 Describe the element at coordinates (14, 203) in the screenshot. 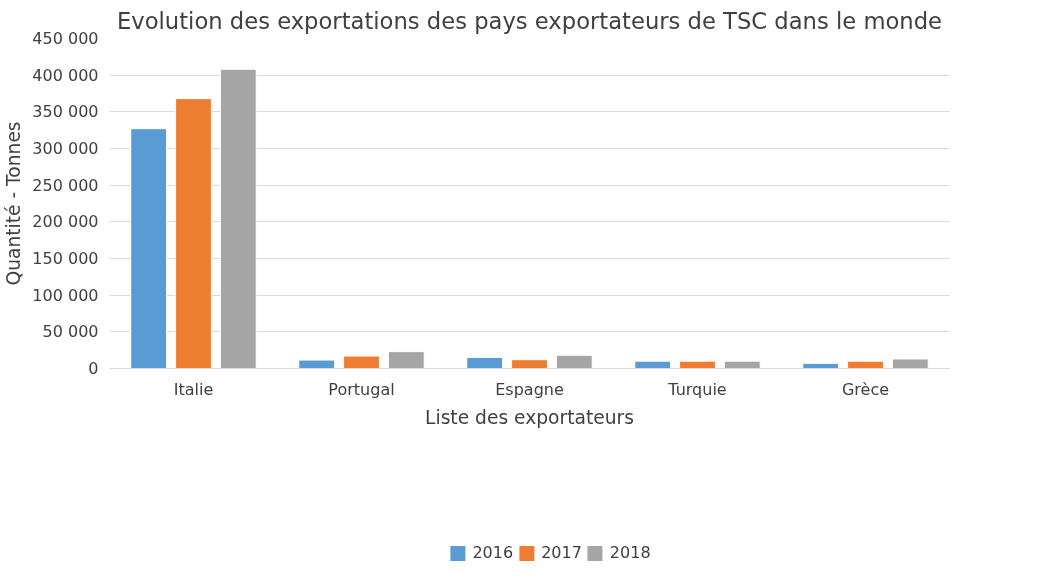

I see `y-axis-title: Quantité - Tonnes` at that location.